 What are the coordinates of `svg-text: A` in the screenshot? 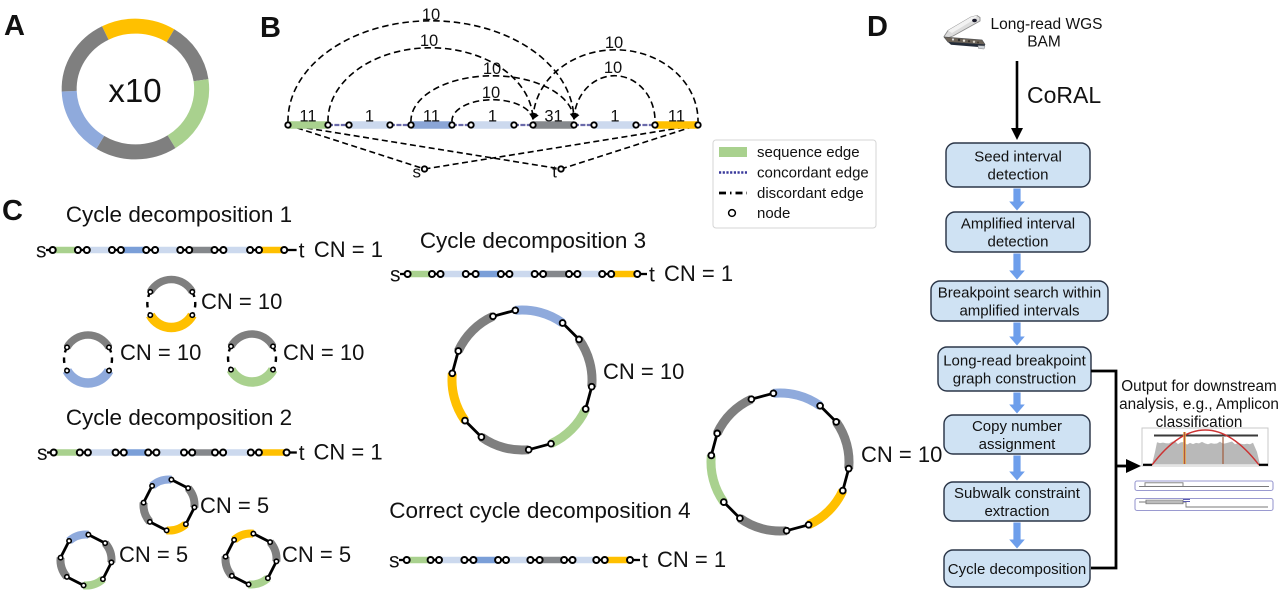 It's located at (14, 26).